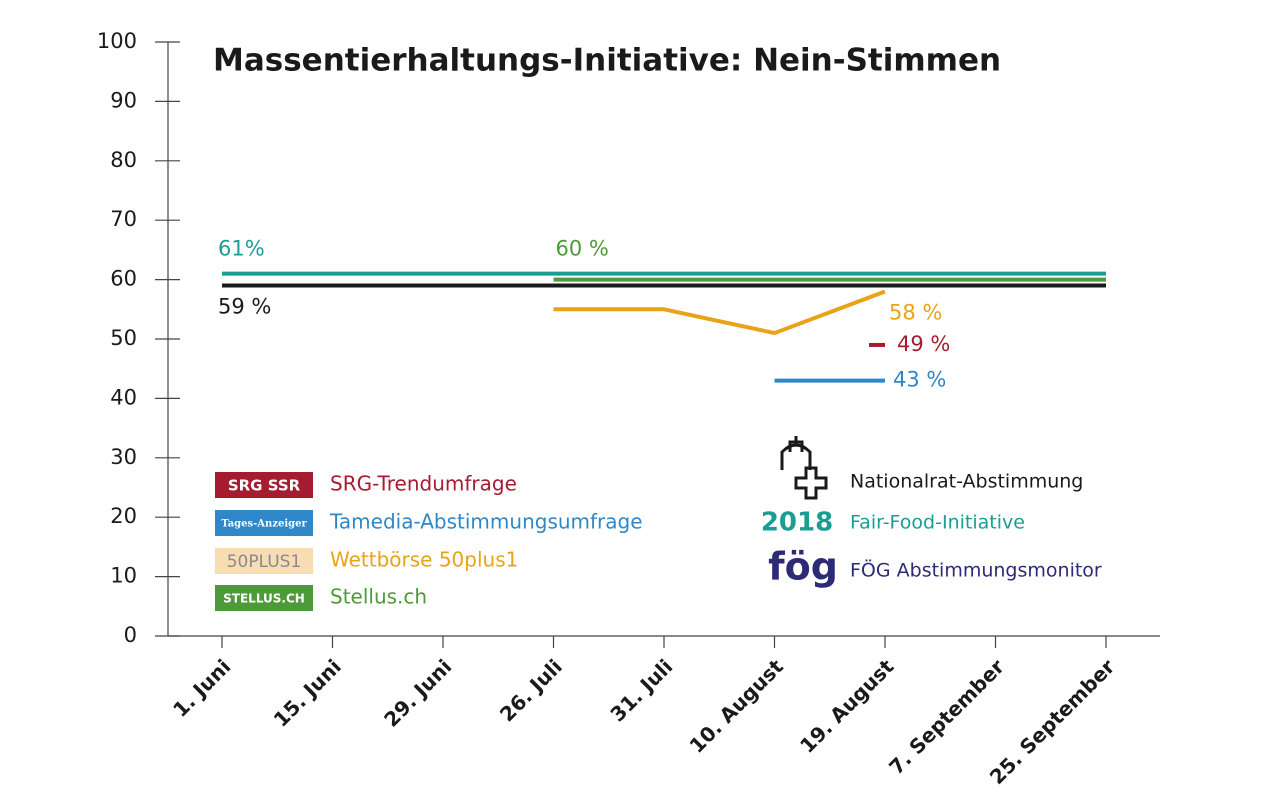 The width and height of the screenshot is (1280, 801). What do you see at coordinates (486, 522) in the screenshot?
I see `legend-label: Tamedia-Abstimmungsumfrage` at bounding box center [486, 522].